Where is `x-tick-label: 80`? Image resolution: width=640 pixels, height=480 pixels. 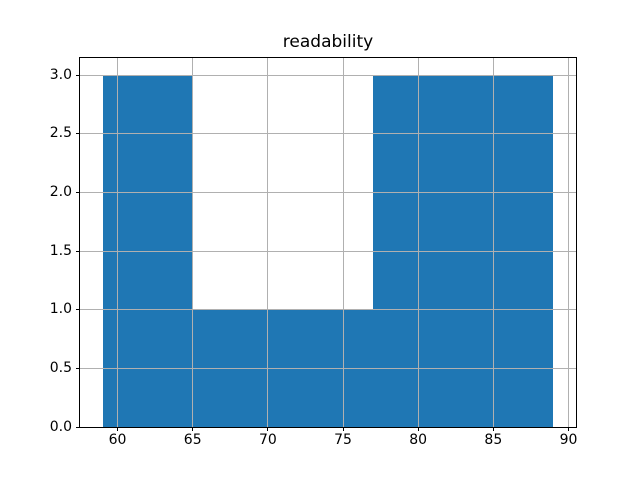
x-tick-label: 80 is located at coordinates (418, 440).